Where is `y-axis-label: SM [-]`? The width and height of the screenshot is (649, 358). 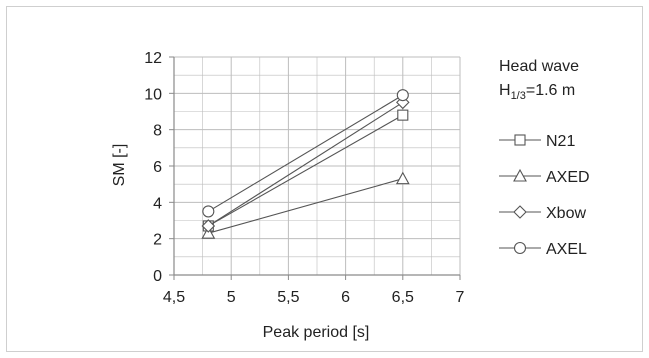
y-axis-label: SM [-] is located at coordinates (119, 165).